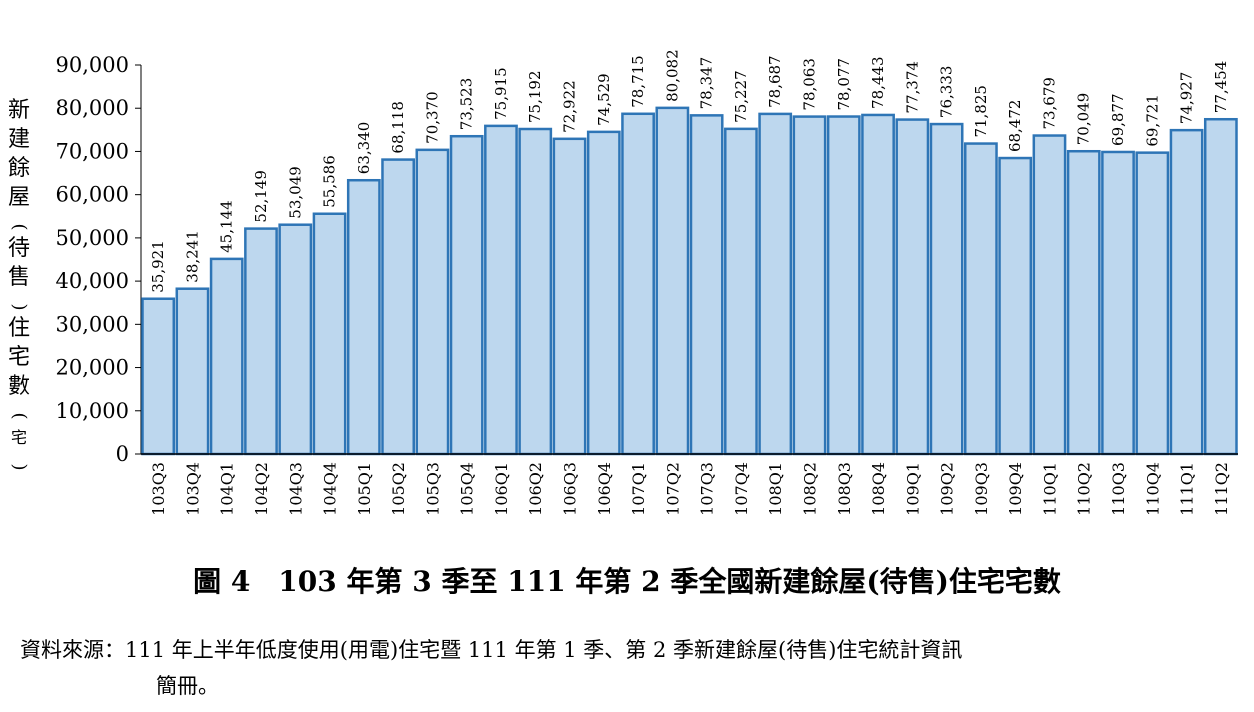 The height and width of the screenshot is (712, 1254). I want to click on x-tick-label: 110Q1, so click(1049, 489).